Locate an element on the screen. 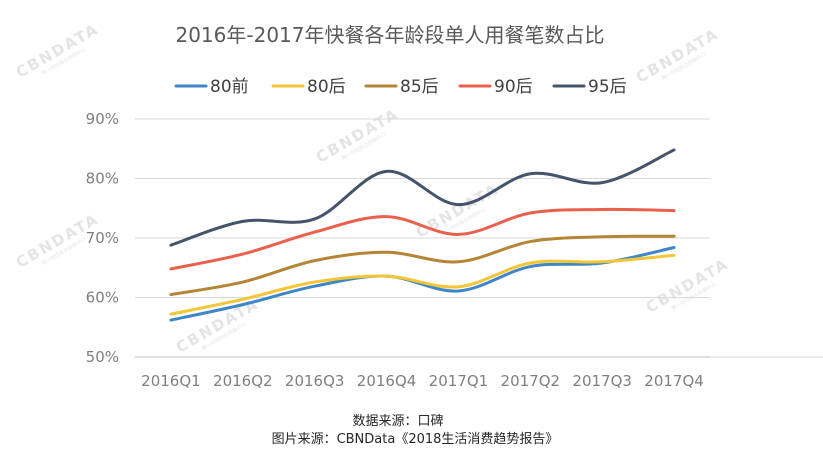 The width and height of the screenshot is (823, 463). series-line-90后 is located at coordinates (422, 239).